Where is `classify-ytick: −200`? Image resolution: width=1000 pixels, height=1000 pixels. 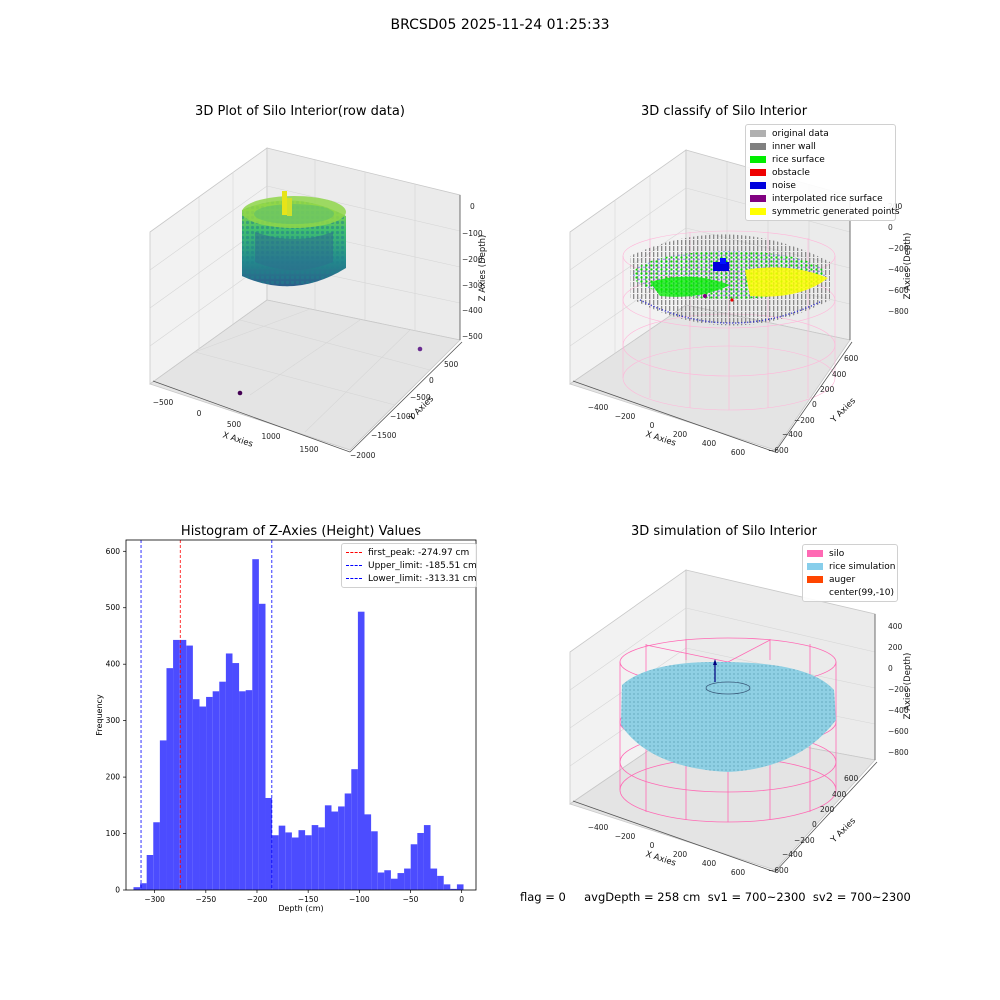 classify-ytick: −200 is located at coordinates (804, 420).